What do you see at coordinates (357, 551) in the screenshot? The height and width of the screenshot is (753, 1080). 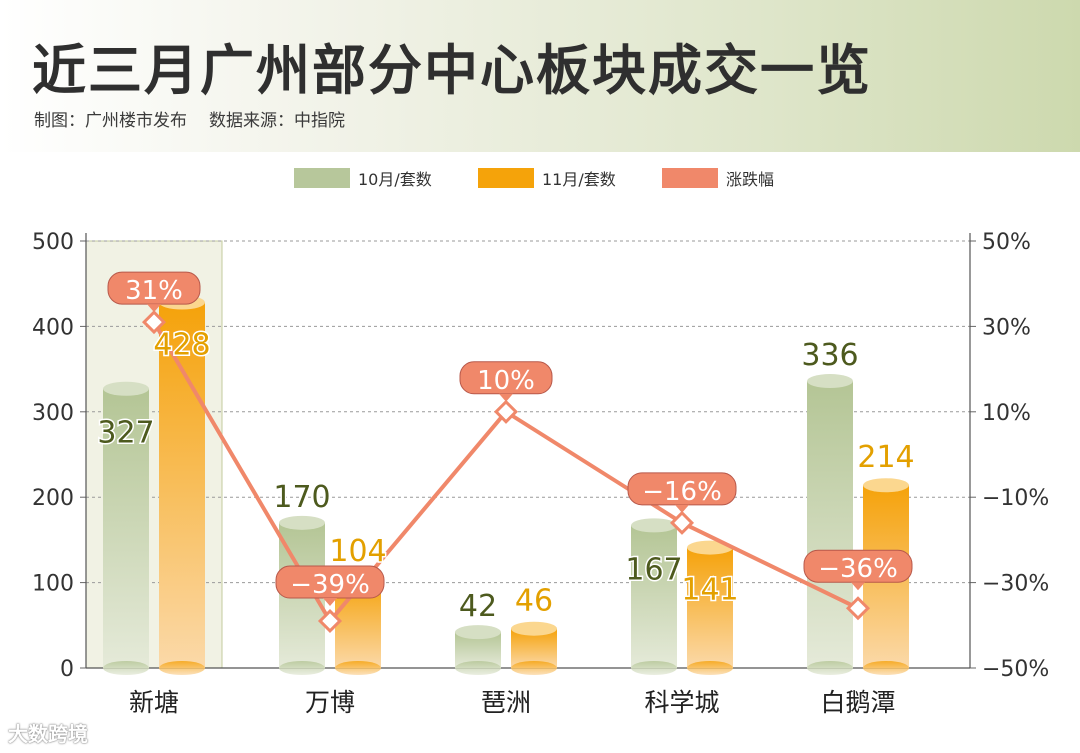 I see `bar-nov-value: 104` at bounding box center [357, 551].